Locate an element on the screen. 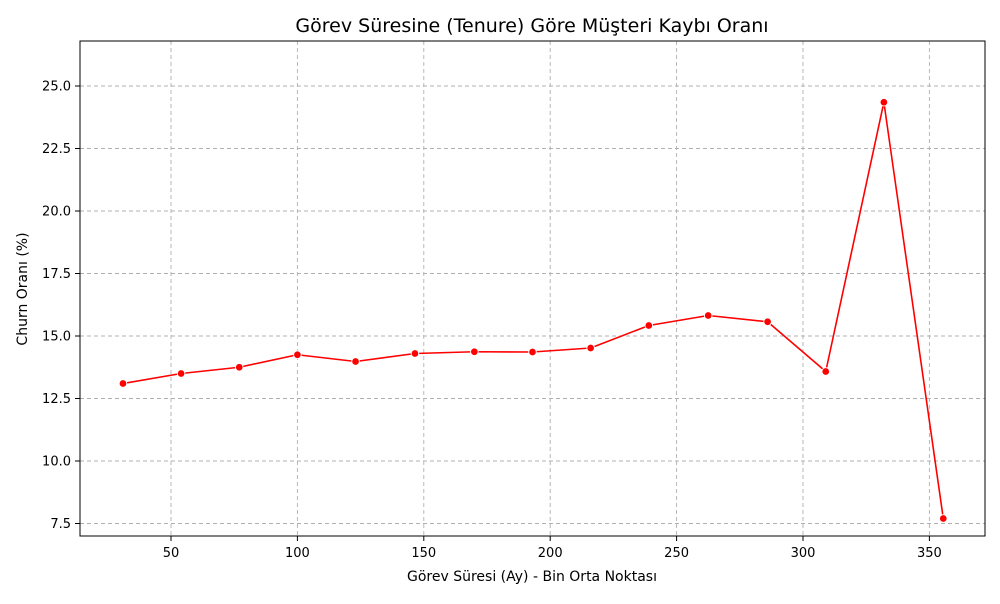  x-tick-label: 100 is located at coordinates (297, 553).